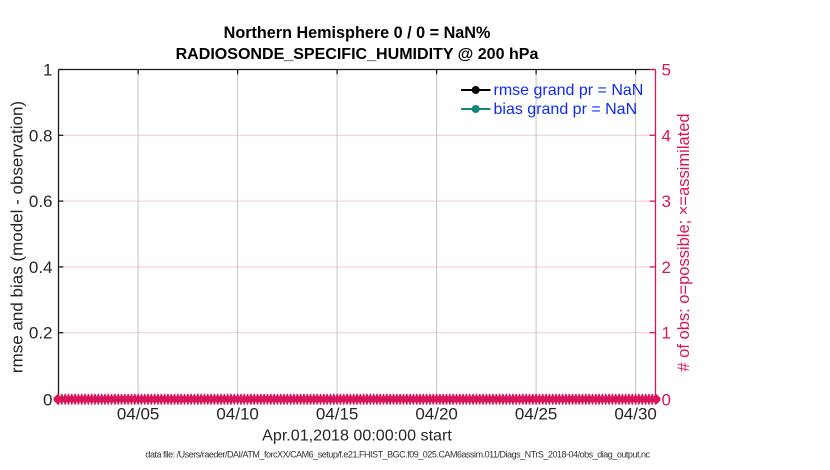 This screenshot has height=470, width=830. I want to click on svg-text: 04/30, so click(635, 414).